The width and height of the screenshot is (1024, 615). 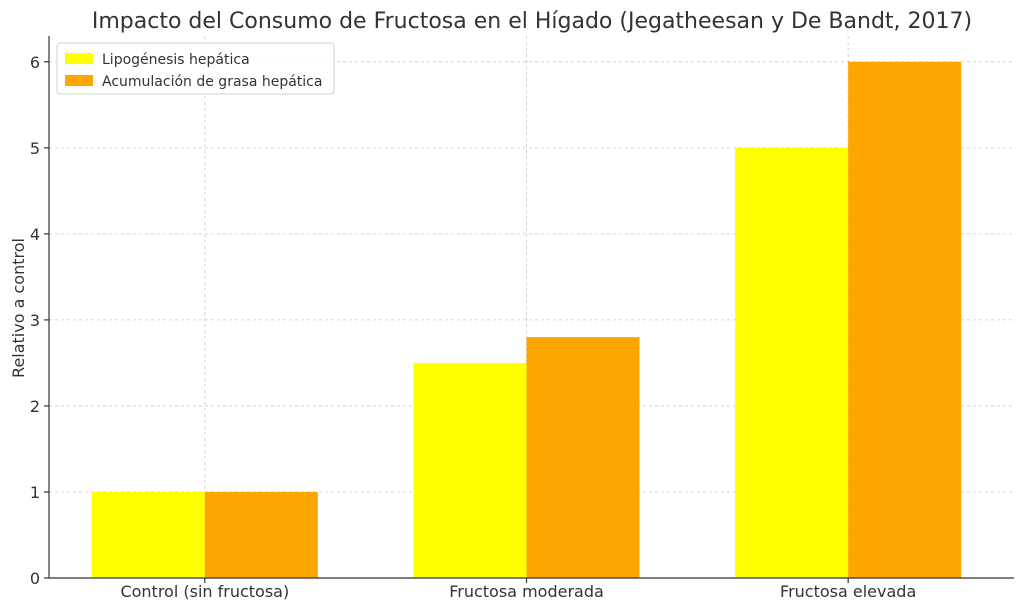 I want to click on legend-label: Acumulación de grasa hepática, so click(x=212, y=82).